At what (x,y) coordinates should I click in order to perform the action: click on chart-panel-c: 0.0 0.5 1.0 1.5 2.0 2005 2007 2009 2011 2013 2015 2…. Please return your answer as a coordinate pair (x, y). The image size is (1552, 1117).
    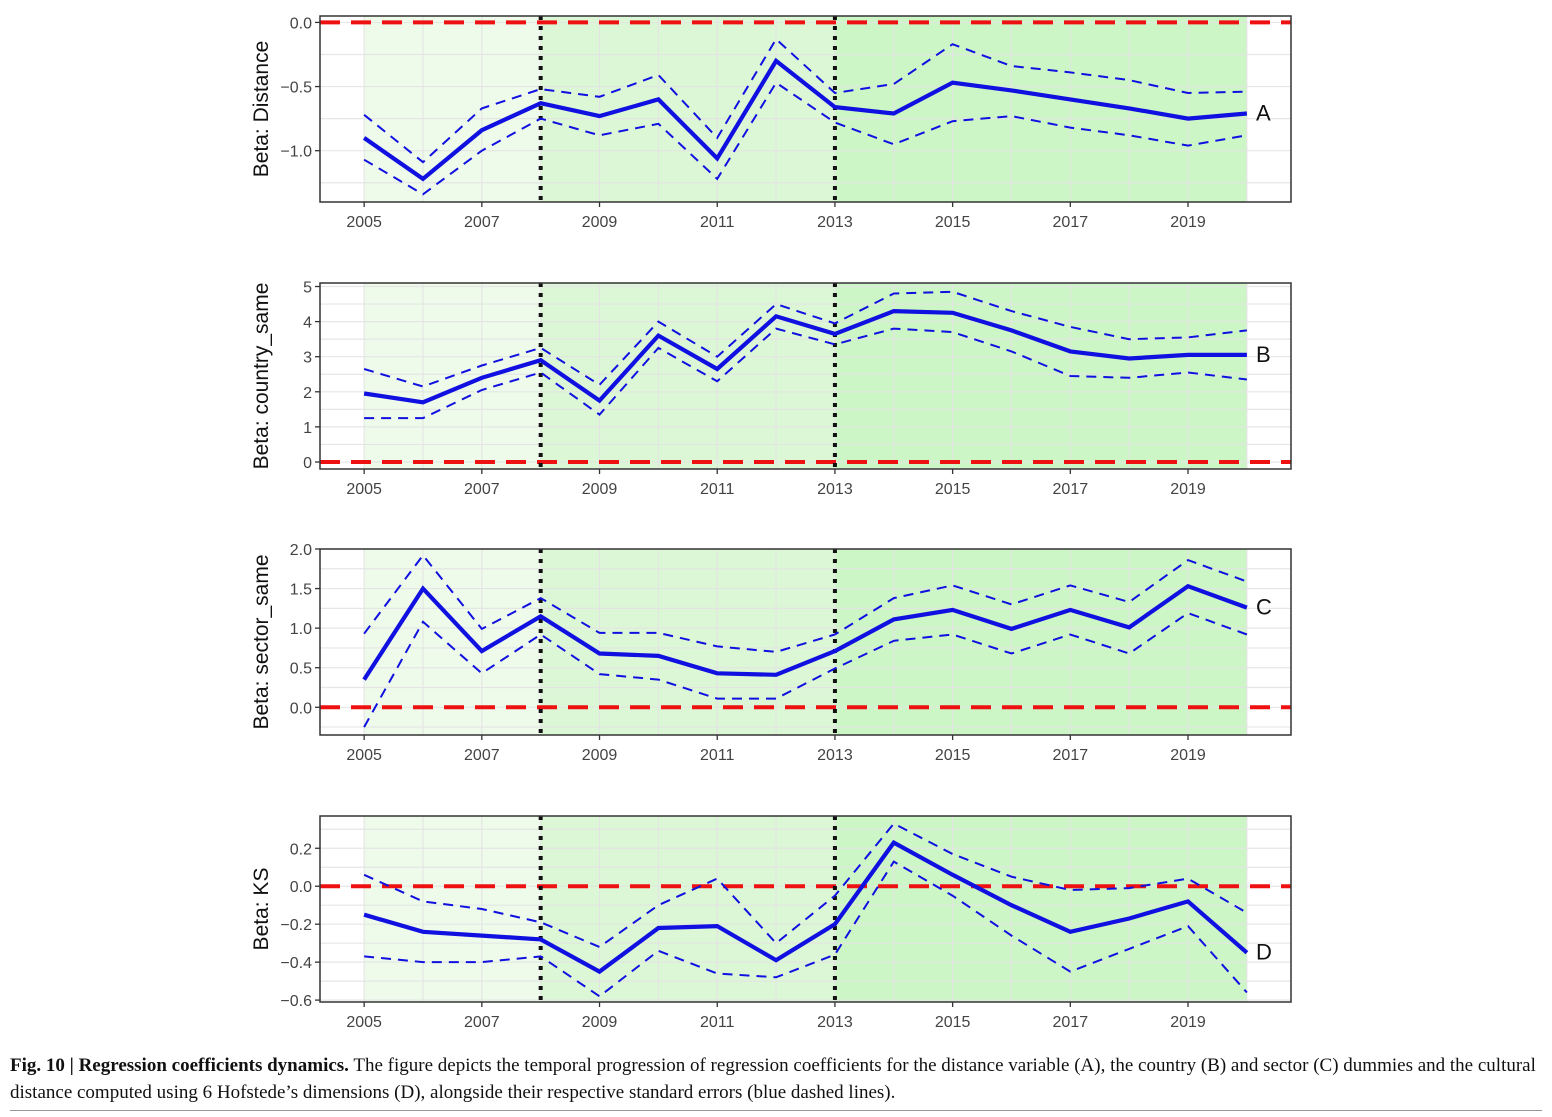
    Looking at the image, I should click on (771, 653).